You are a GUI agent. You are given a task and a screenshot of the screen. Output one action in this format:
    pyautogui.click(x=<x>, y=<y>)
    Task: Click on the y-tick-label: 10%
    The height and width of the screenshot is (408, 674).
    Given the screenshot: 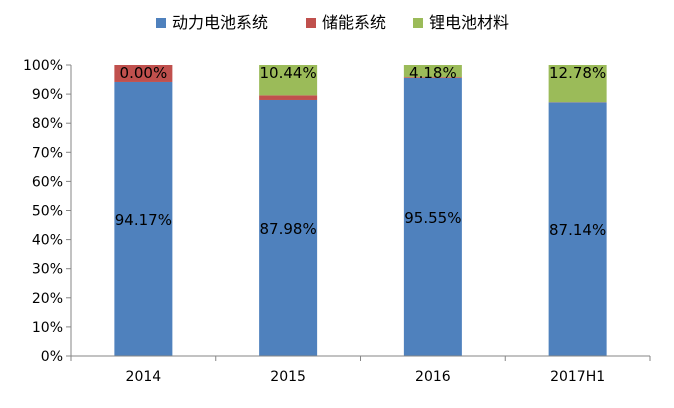 What is the action you would take?
    pyautogui.click(x=47, y=328)
    